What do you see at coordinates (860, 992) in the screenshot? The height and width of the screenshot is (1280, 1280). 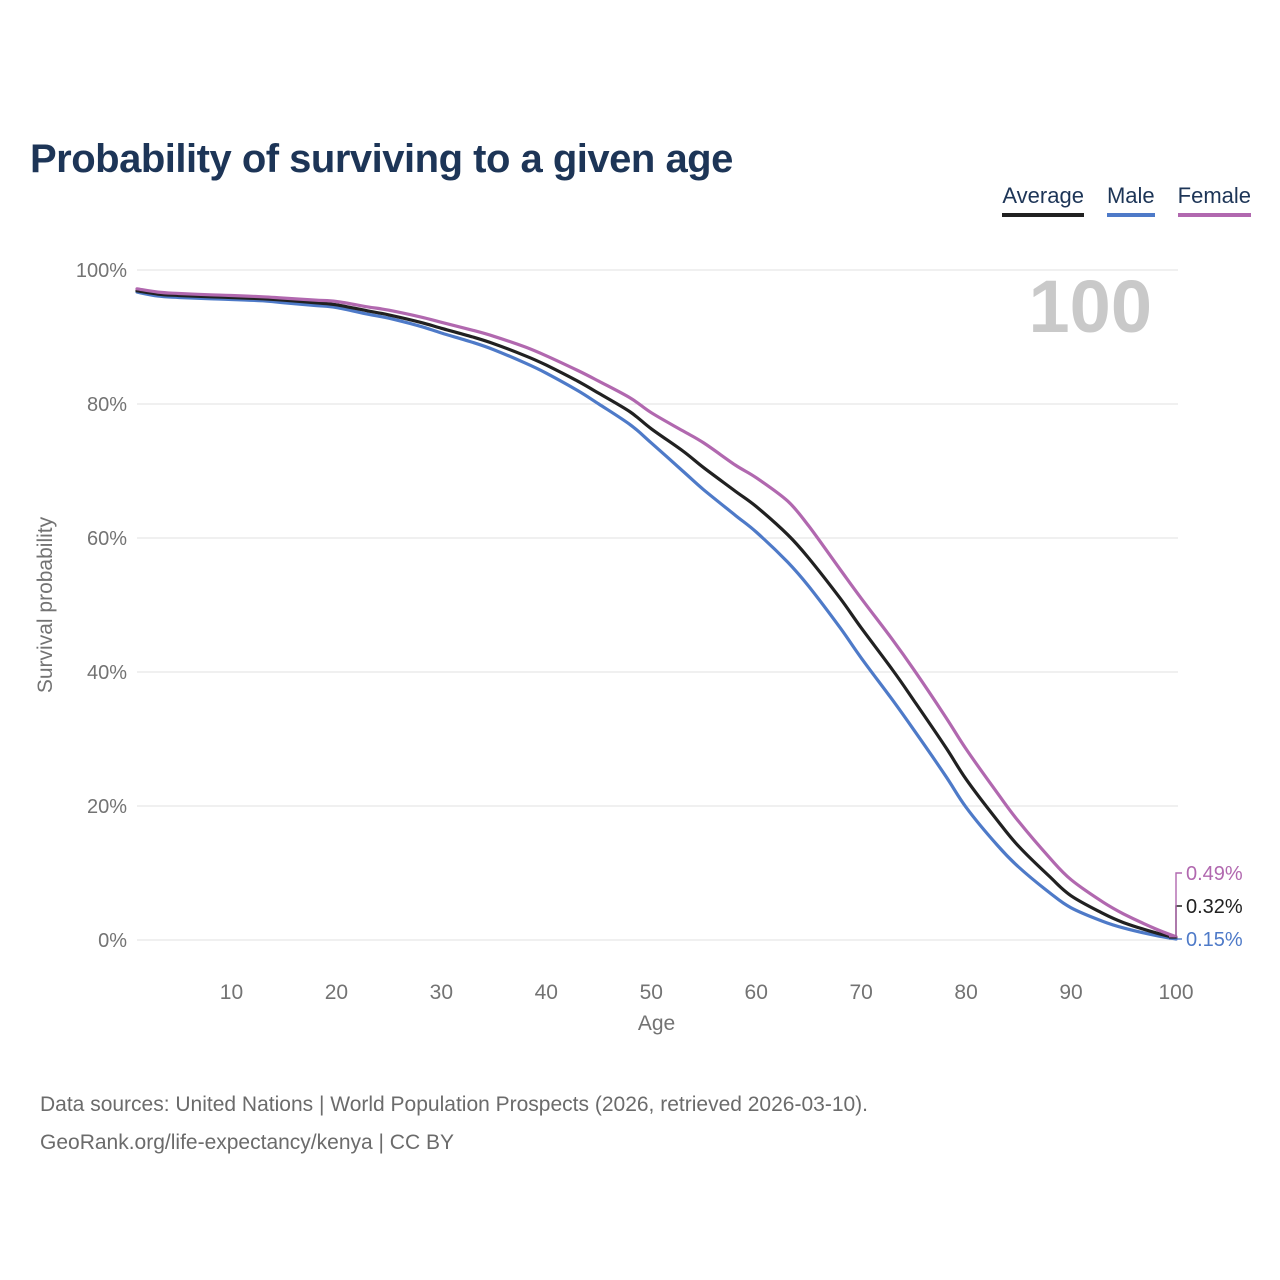 I see `x-tick-label-70: 70` at bounding box center [860, 992].